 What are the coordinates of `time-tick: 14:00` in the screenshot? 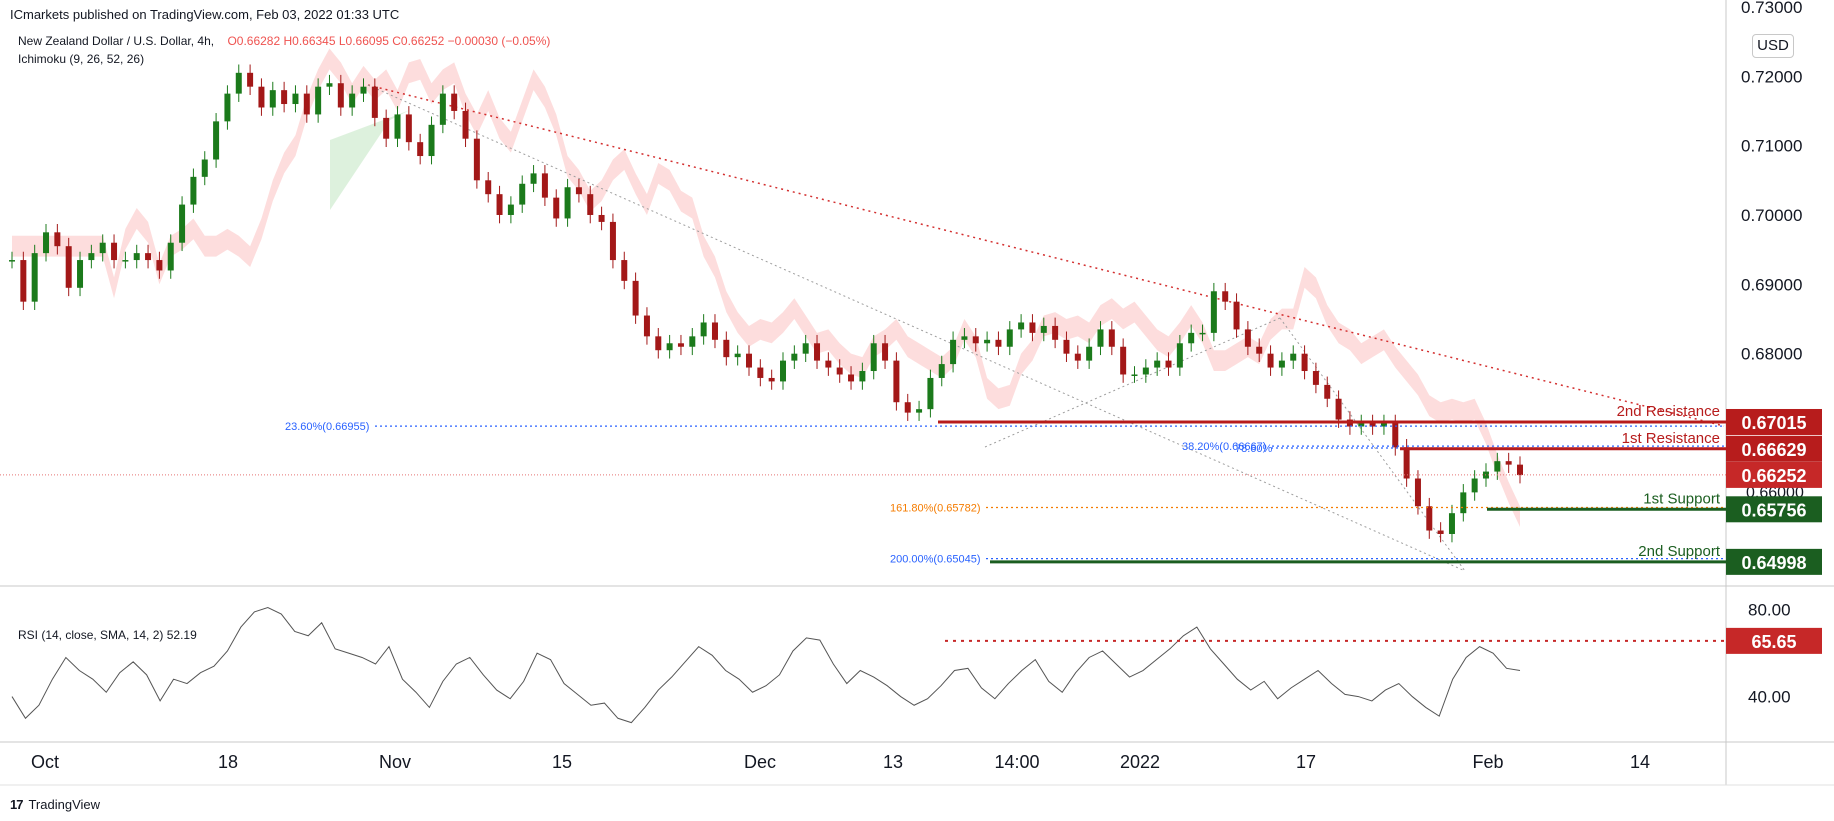 It's located at (1016, 762).